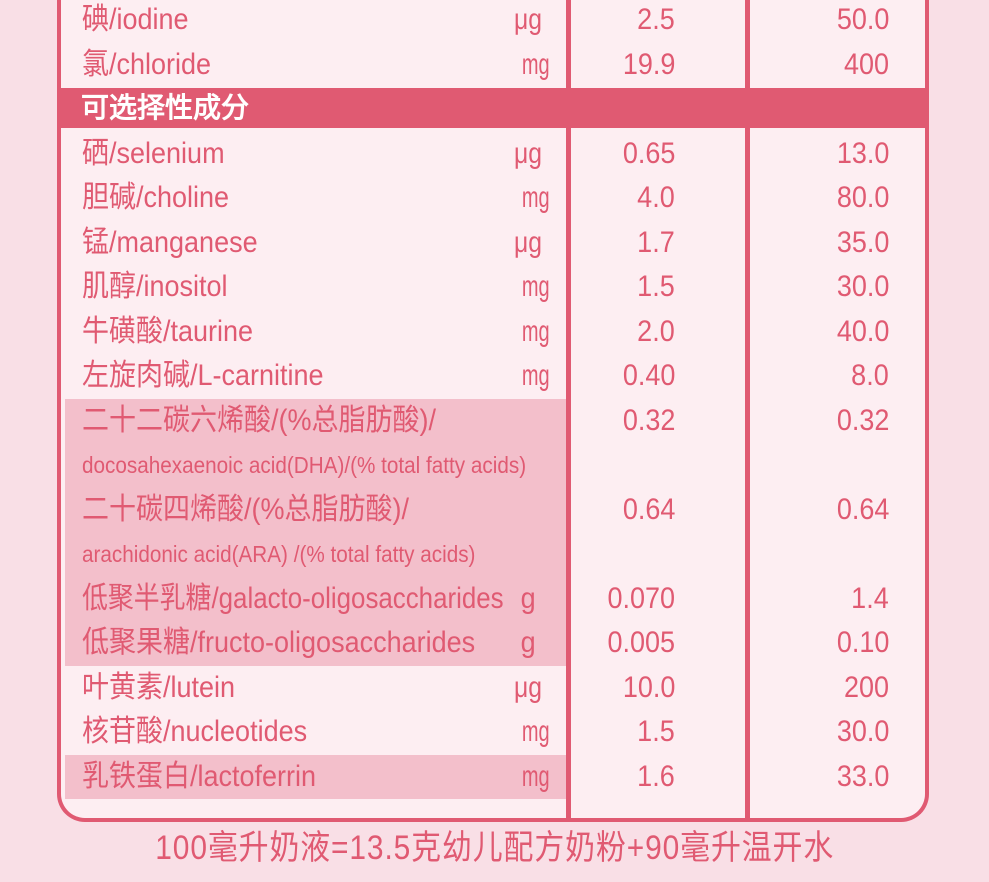  I want to click on value-per-100g-text: 8.0, so click(870, 375).